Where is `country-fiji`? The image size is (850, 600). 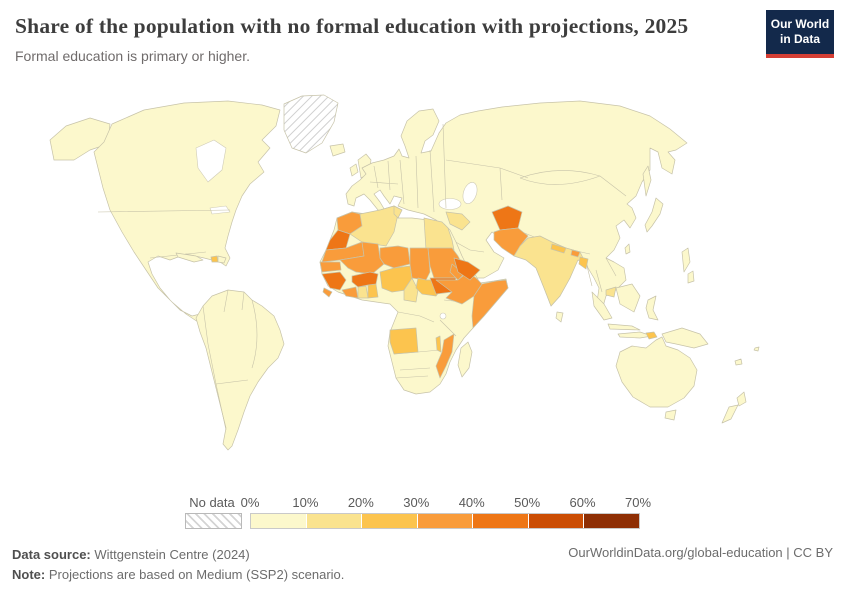
country-fiji is located at coordinates (756, 349).